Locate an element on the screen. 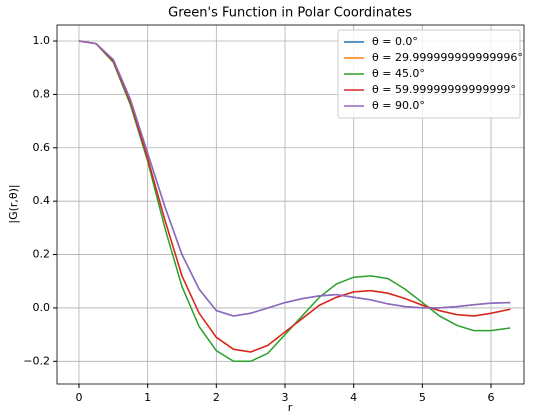  x-axis-label: r is located at coordinates (290, 407).